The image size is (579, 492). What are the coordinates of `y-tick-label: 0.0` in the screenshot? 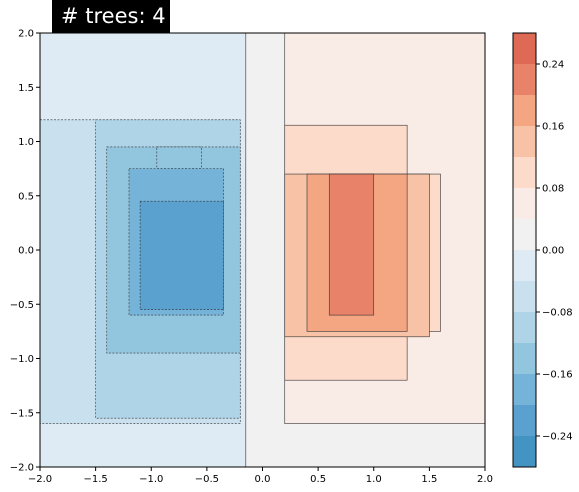 It's located at (26, 251).